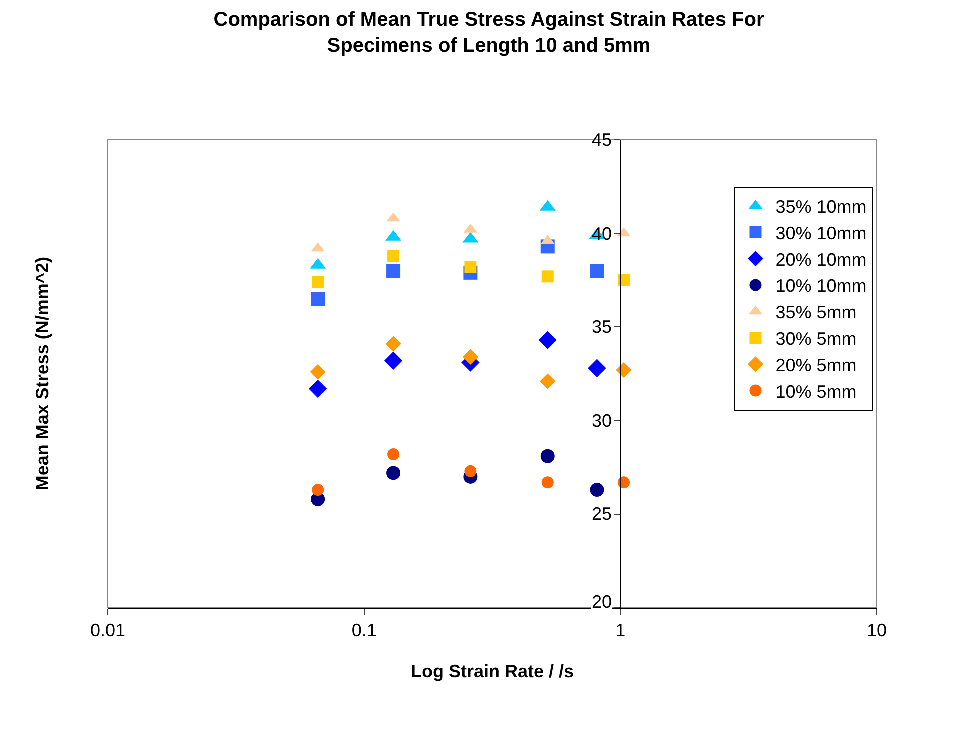  I want to click on x-tick-label: 1, so click(621, 630).